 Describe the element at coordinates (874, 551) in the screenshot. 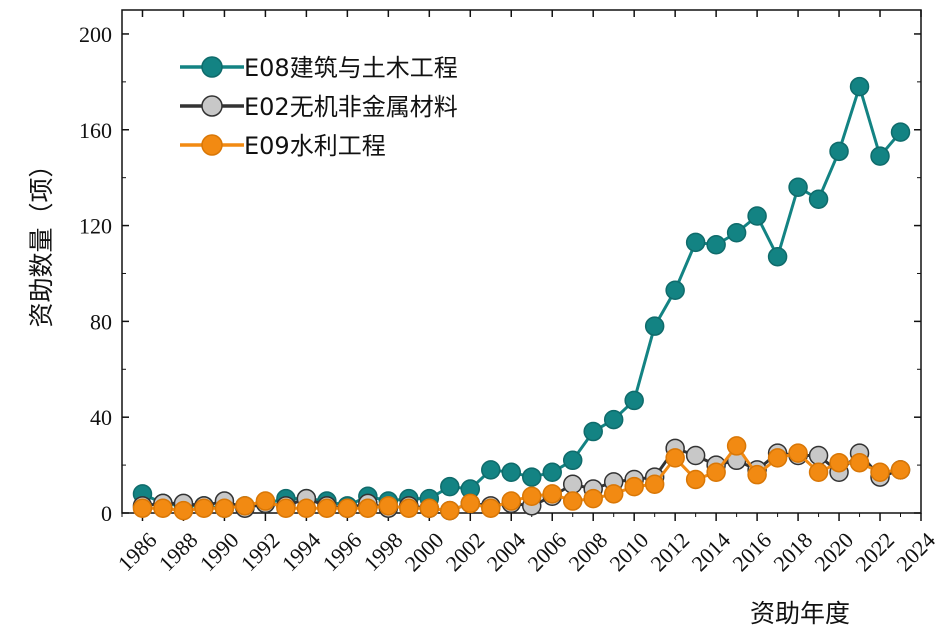

I see `x-tick-label: 2022` at that location.